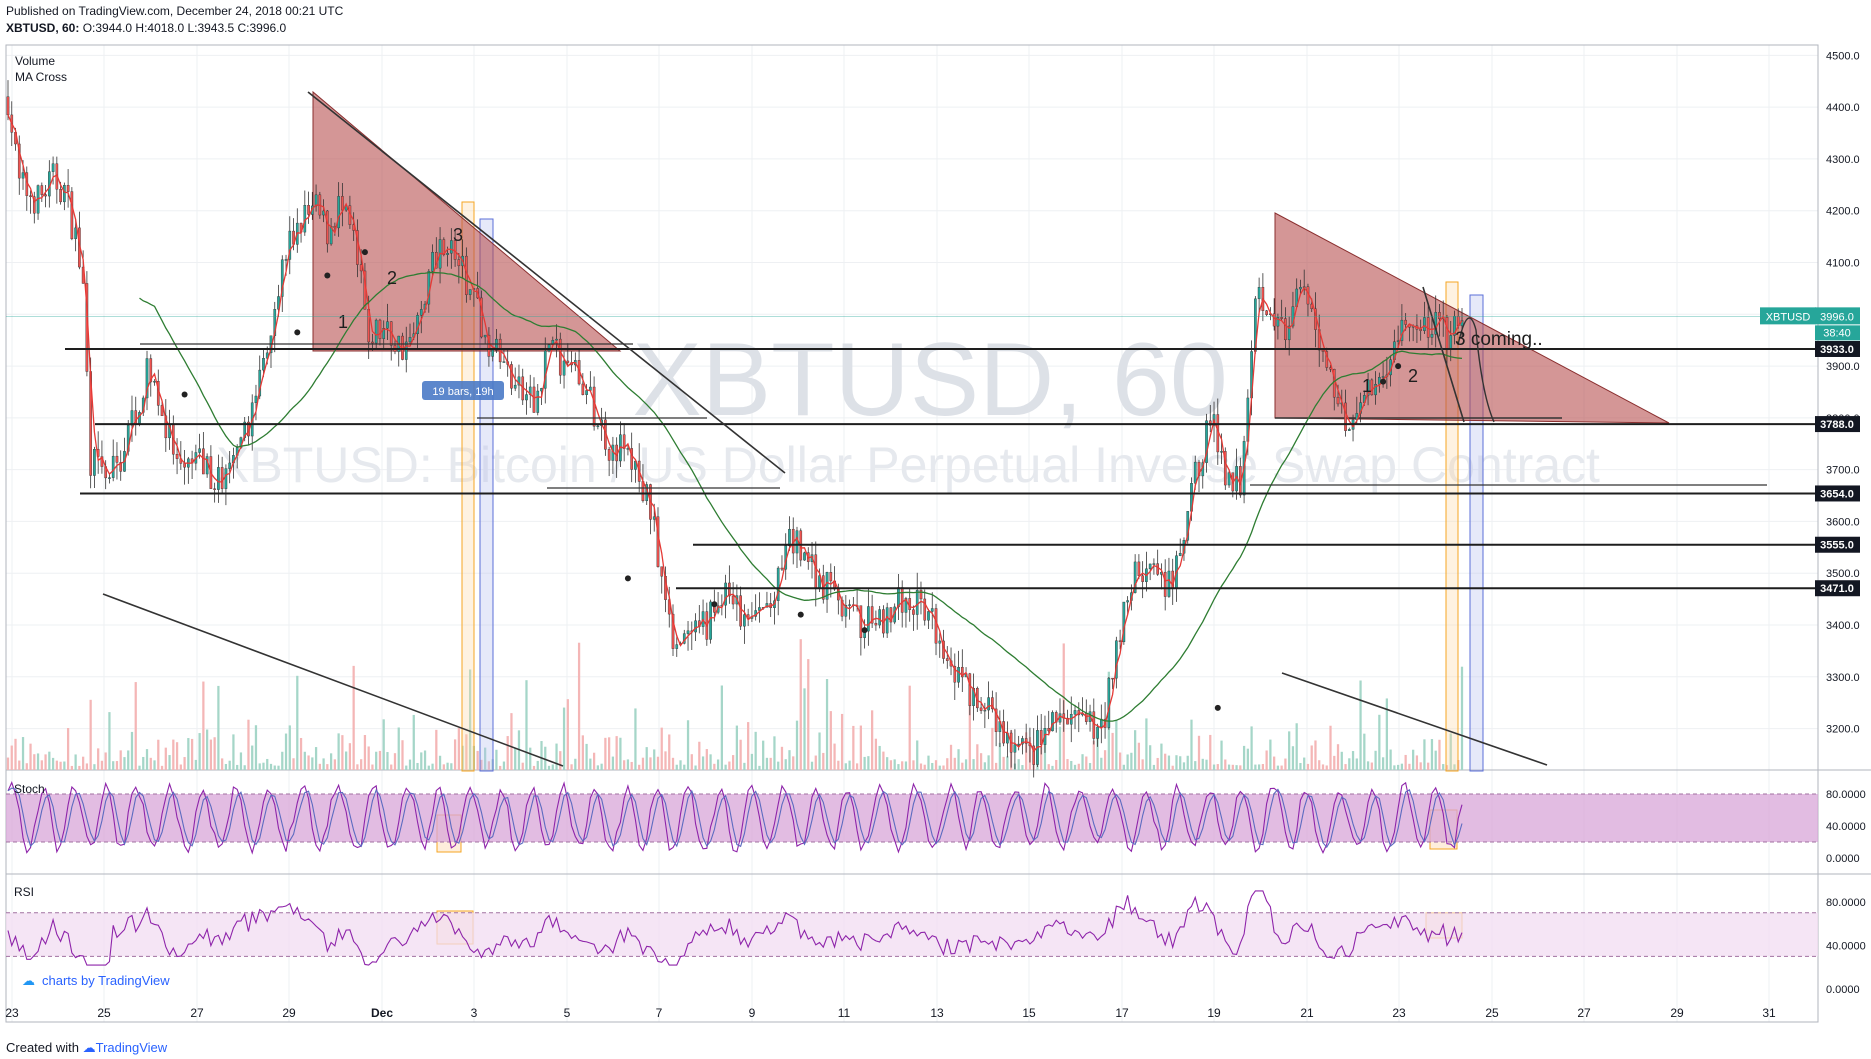 The height and width of the screenshot is (1059, 1871). What do you see at coordinates (333, 680) in the screenshot?
I see `trendline` at bounding box center [333, 680].